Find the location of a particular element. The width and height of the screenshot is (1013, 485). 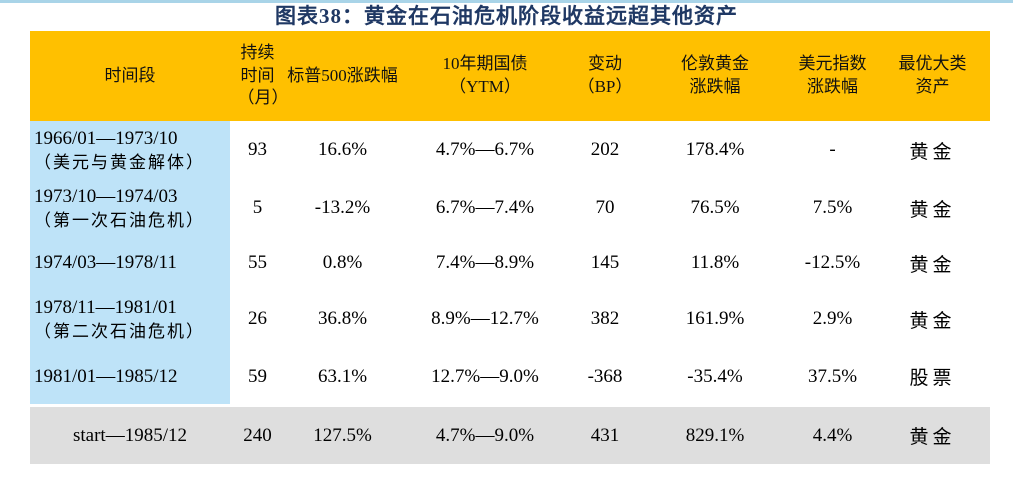

row-gap is located at coordinates (510, 405).